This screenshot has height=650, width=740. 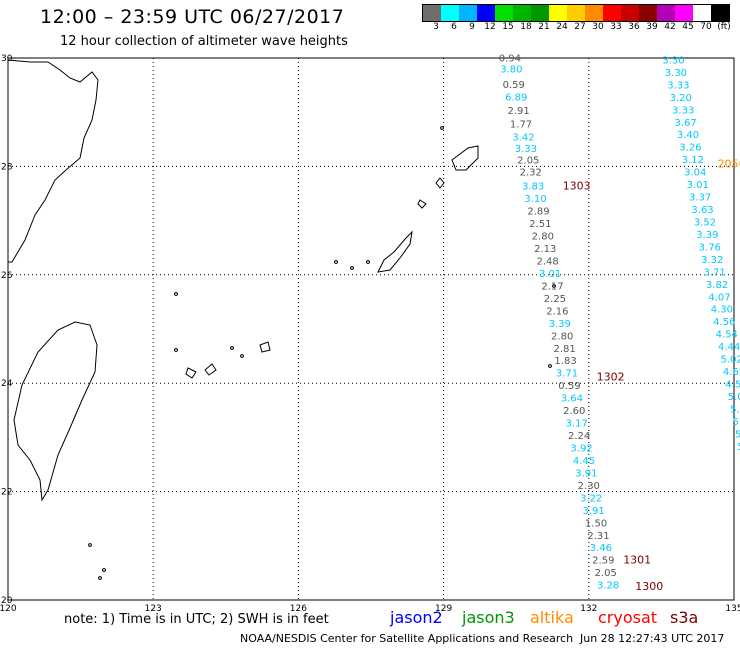 What do you see at coordinates (700, 198) in the screenshot?
I see `track2-swh-value: 3.37` at bounding box center [700, 198].